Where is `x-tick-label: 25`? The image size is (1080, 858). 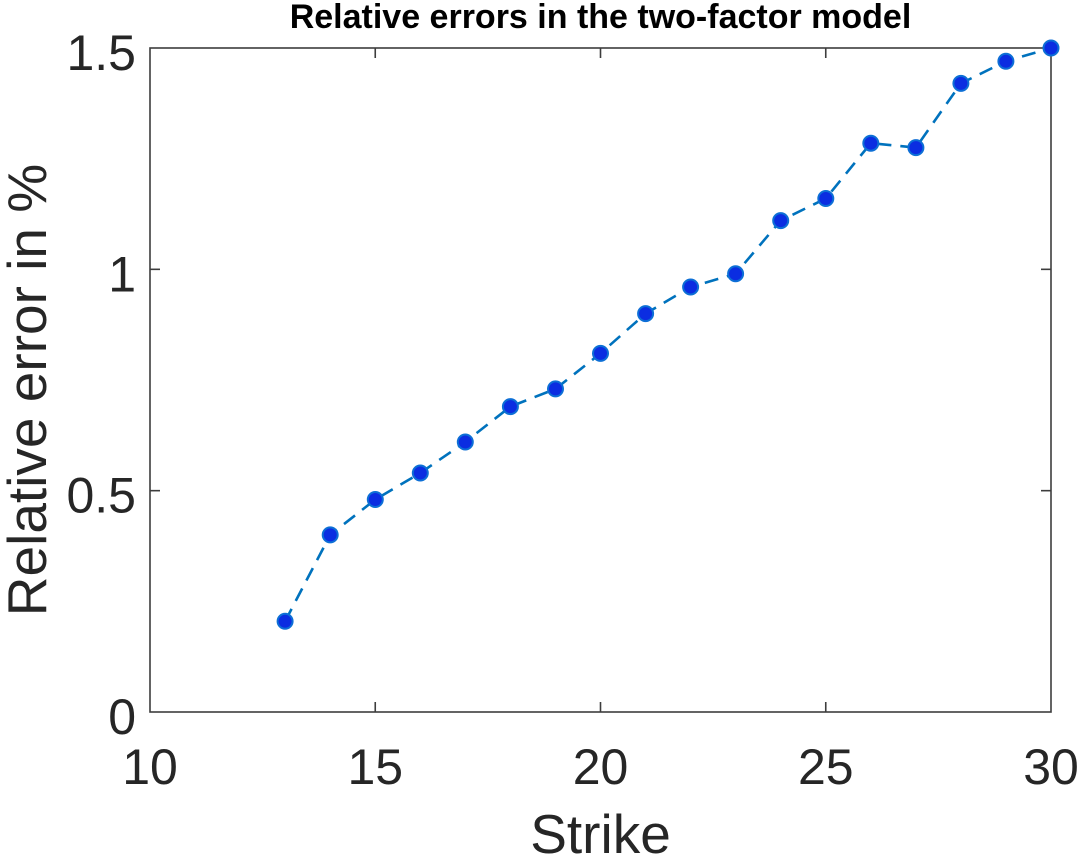
x-tick-label: 25 is located at coordinates (826, 767).